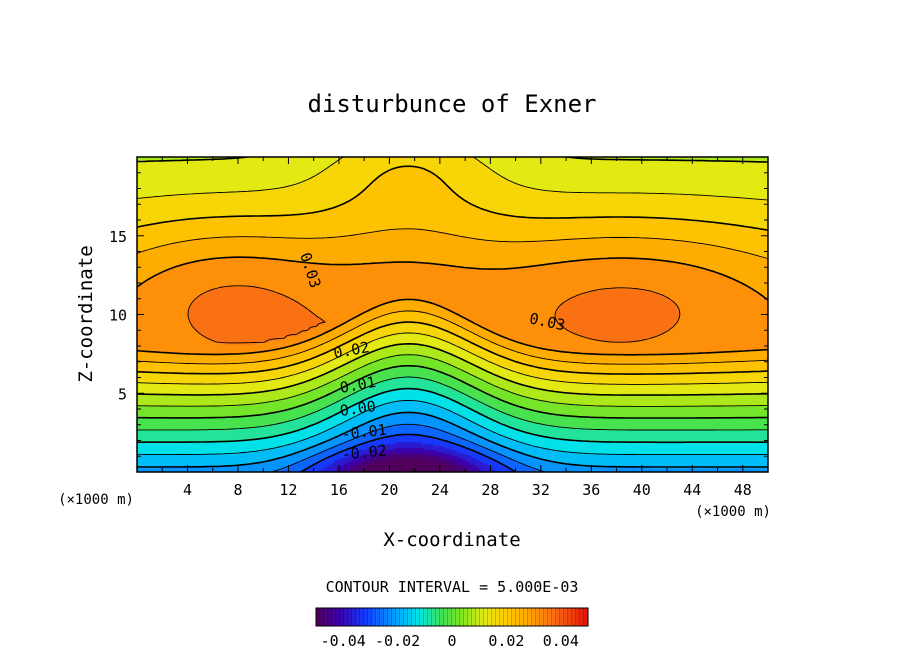  What do you see at coordinates (397, 641) in the screenshot?
I see `colorbar-tick-label: -0.02` at bounding box center [397, 641].